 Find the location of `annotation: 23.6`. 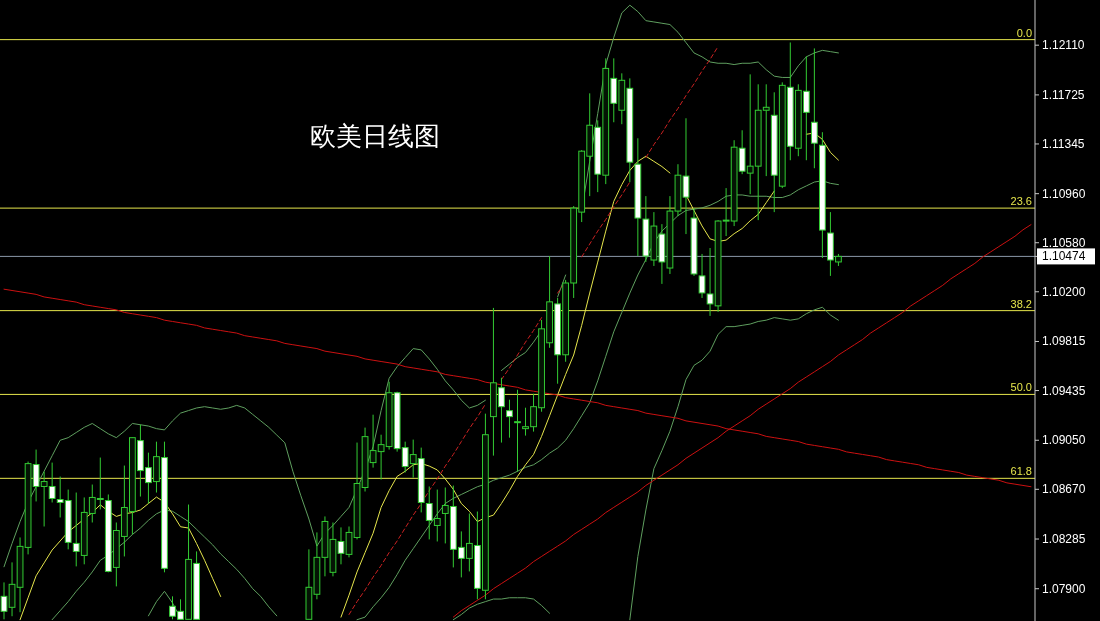

annotation: 23.6 is located at coordinates (1021, 201).